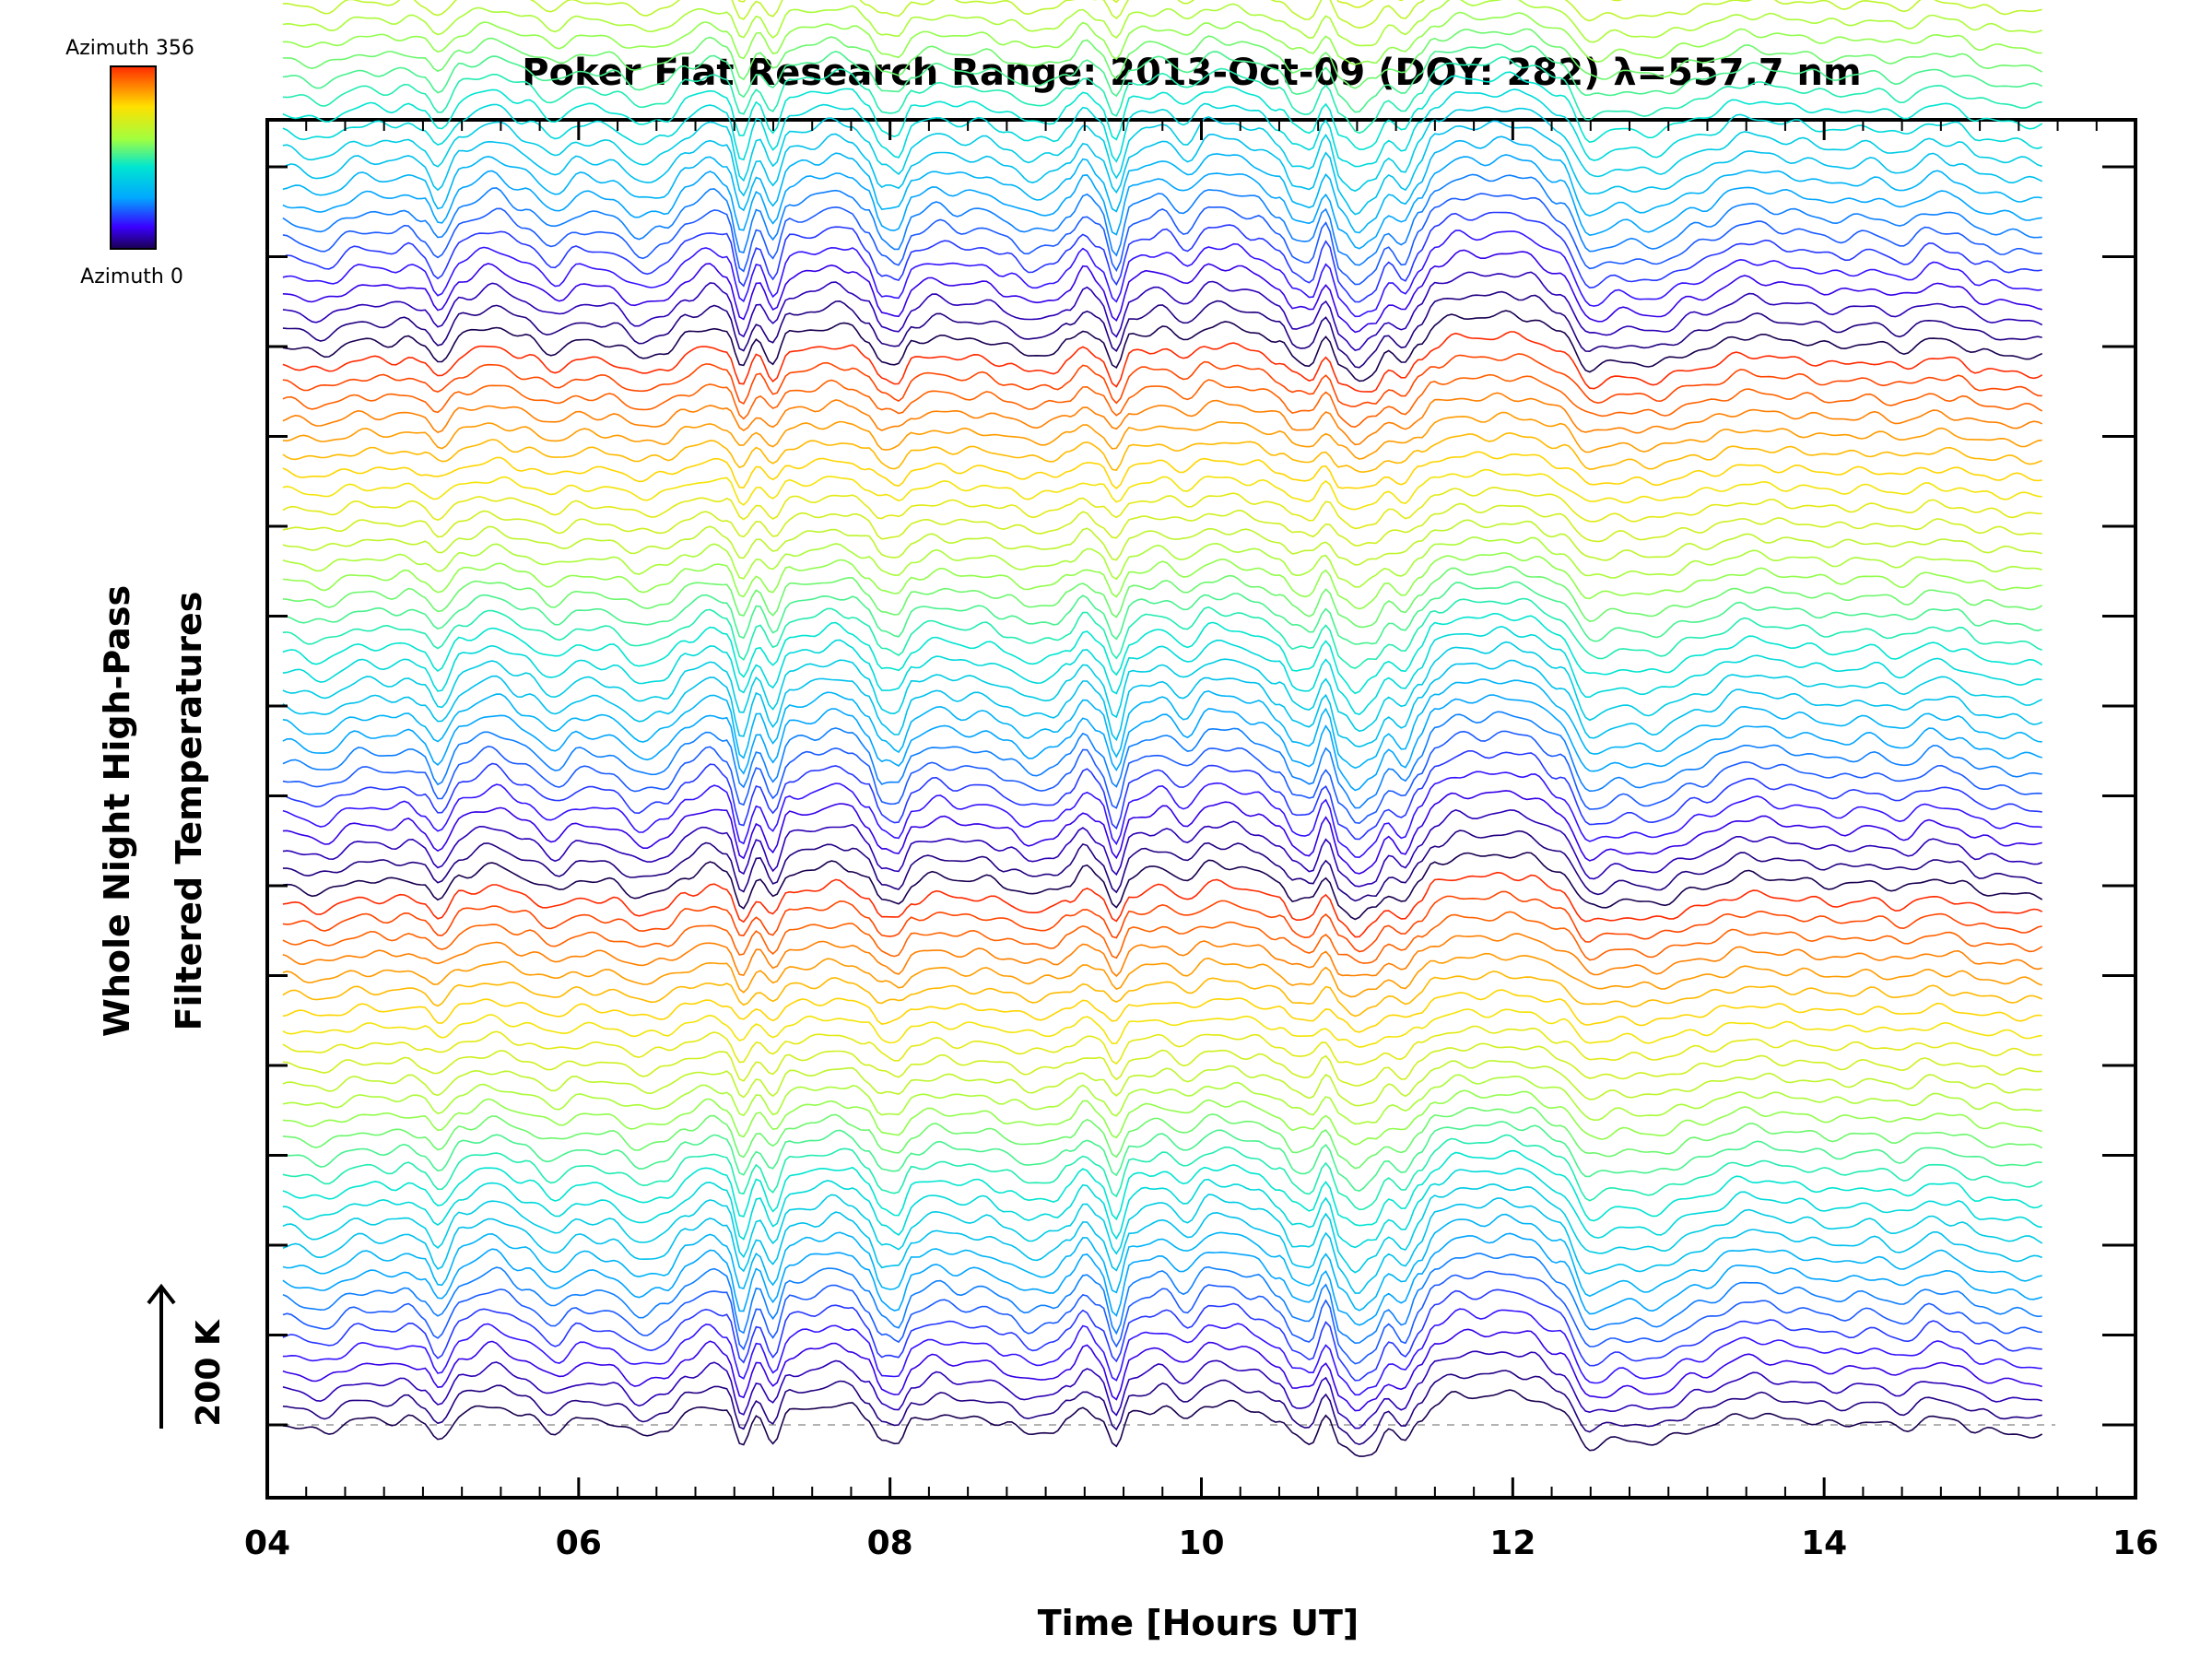  Describe the element at coordinates (187, 1356) in the screenshot. I see `scale-bar: 200 K` at that location.